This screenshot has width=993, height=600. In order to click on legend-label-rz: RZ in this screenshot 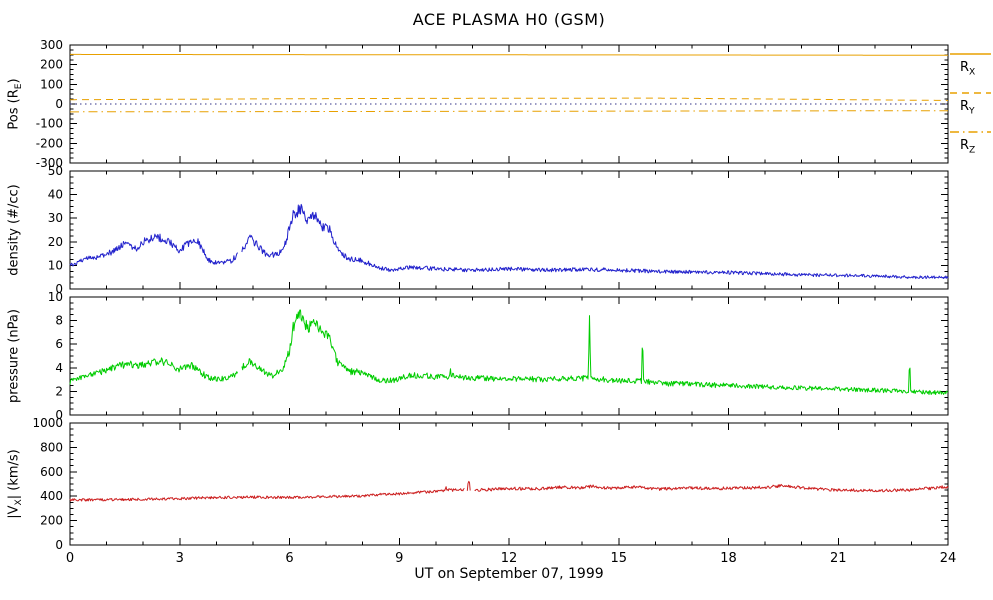, I will do `click(976, 147)`.